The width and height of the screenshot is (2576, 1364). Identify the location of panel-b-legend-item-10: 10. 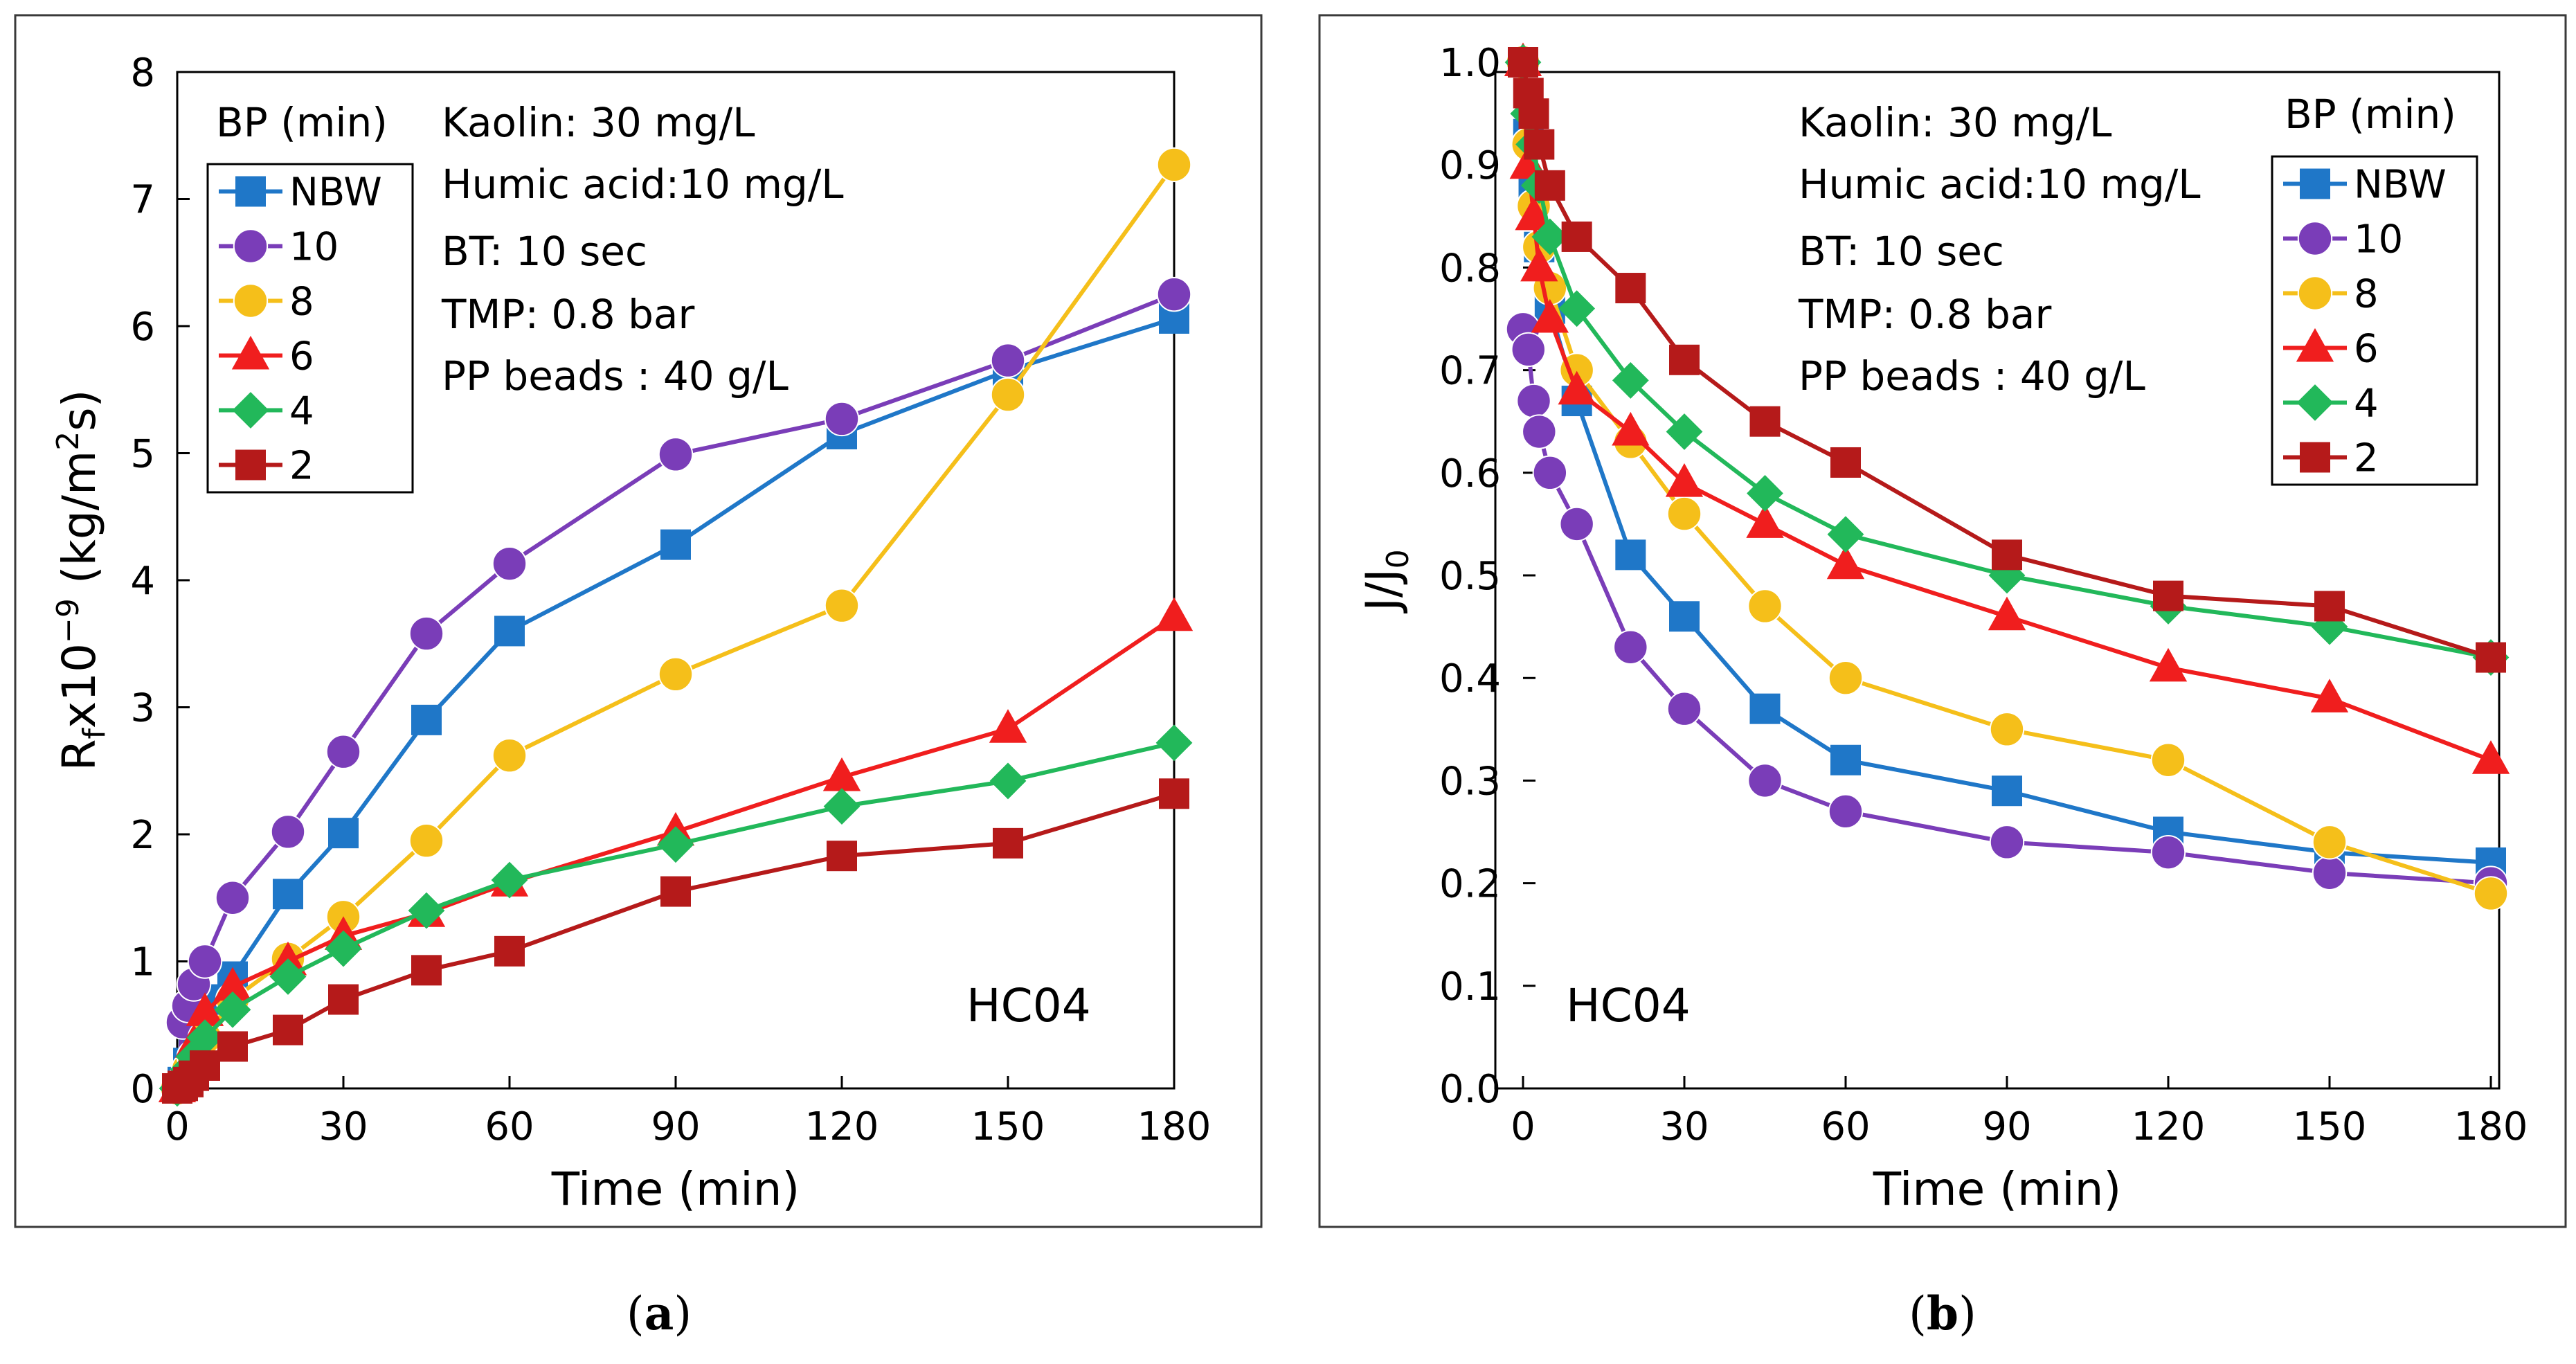
(2343, 240).